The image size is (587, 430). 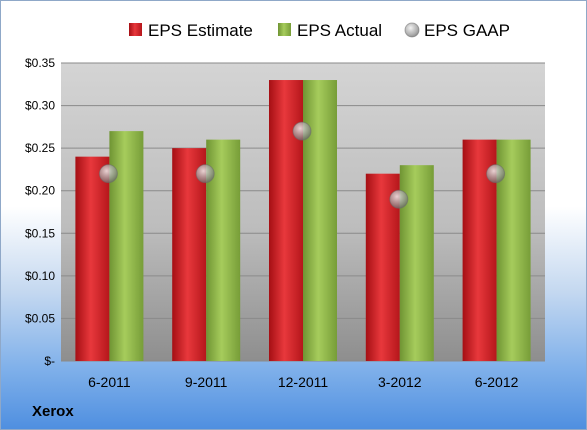 I want to click on legend-eps-gaap: EPS GAAP, so click(x=457, y=30).